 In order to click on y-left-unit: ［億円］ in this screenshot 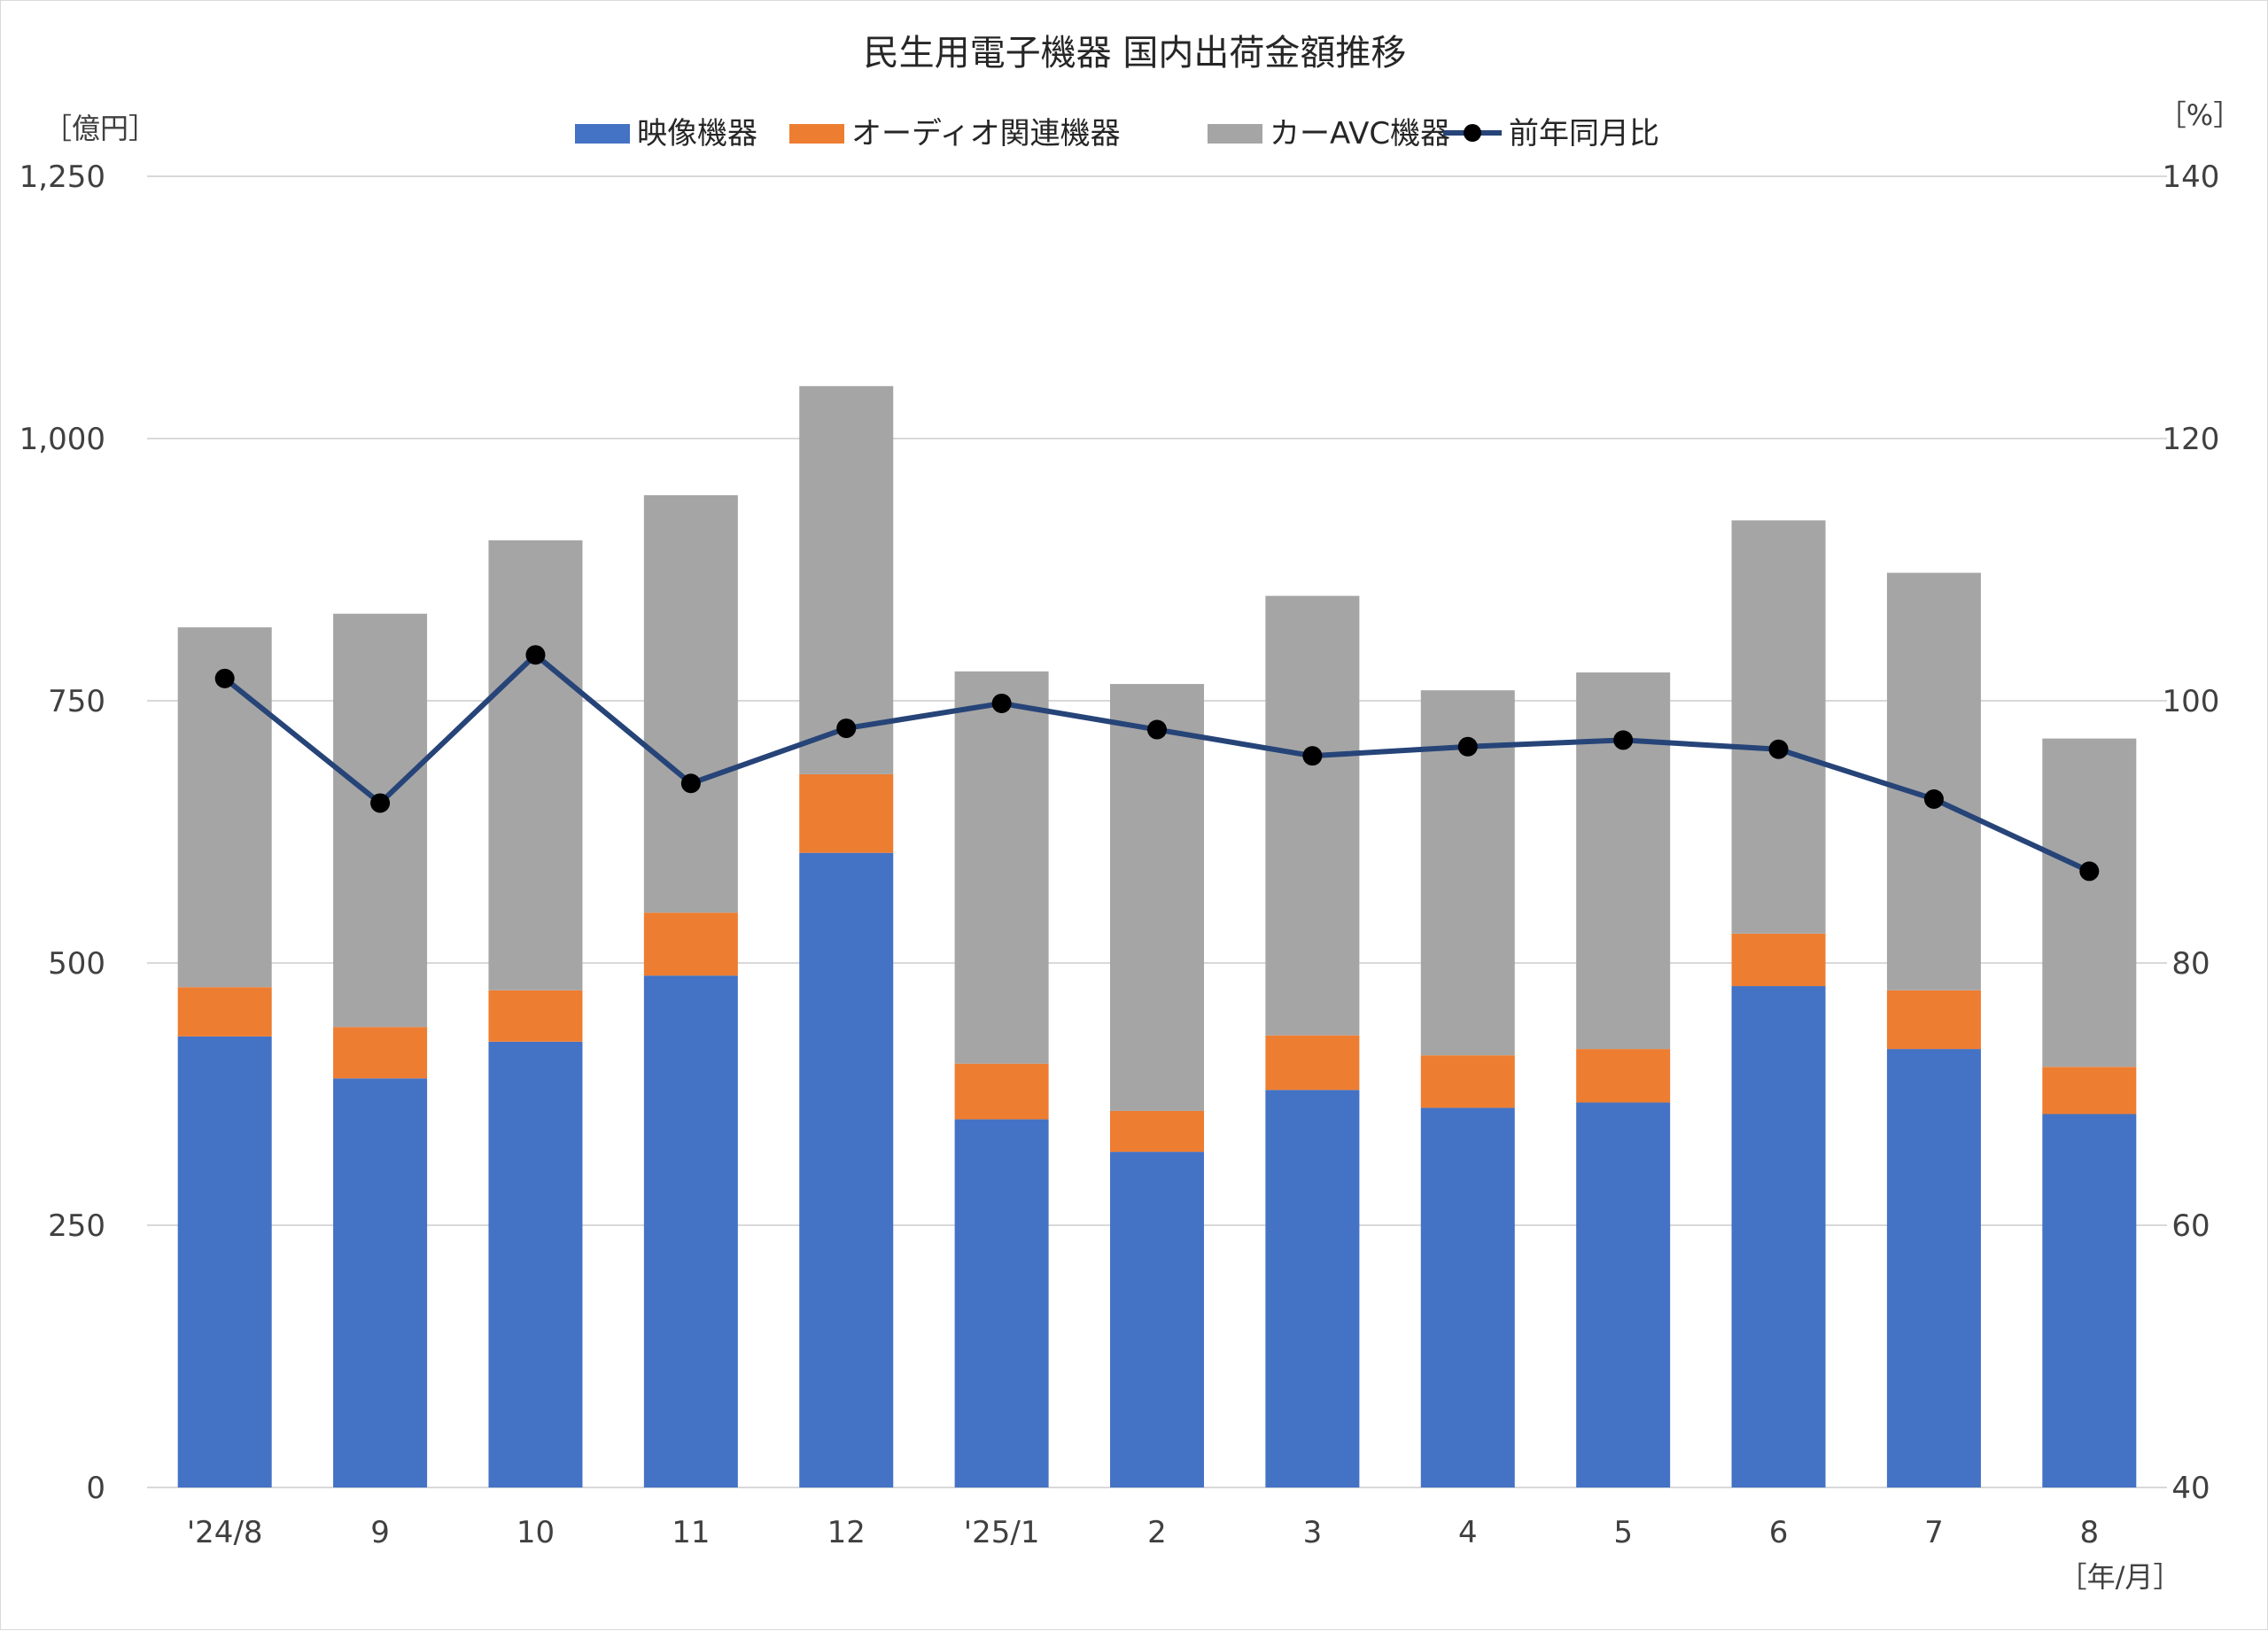, I will do `click(100, 128)`.